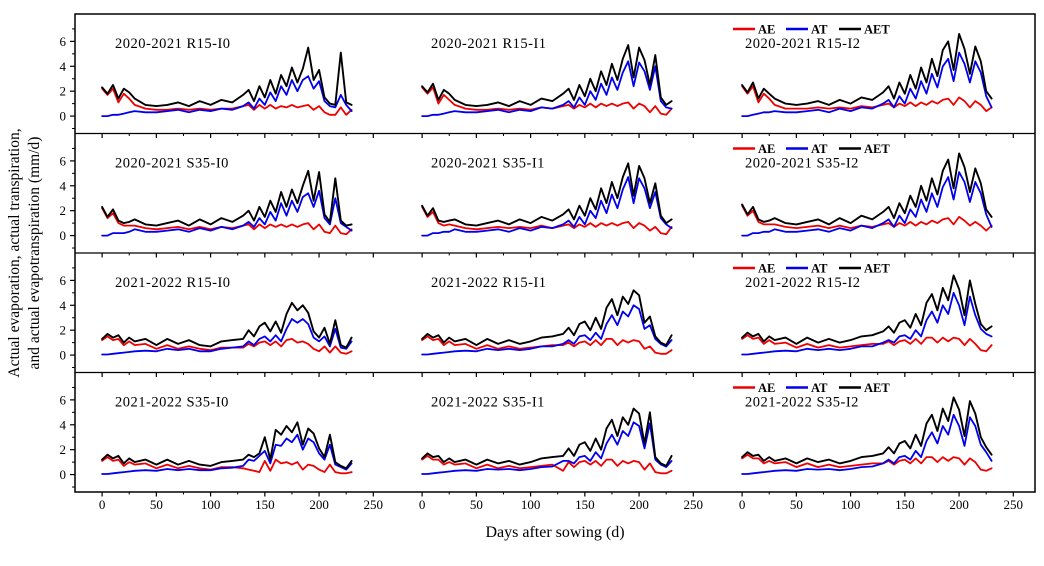 The width and height of the screenshot is (1044, 566). Describe the element at coordinates (489, 283) in the screenshot. I see `subplot-title: 2021-2022 R15-I1` at that location.